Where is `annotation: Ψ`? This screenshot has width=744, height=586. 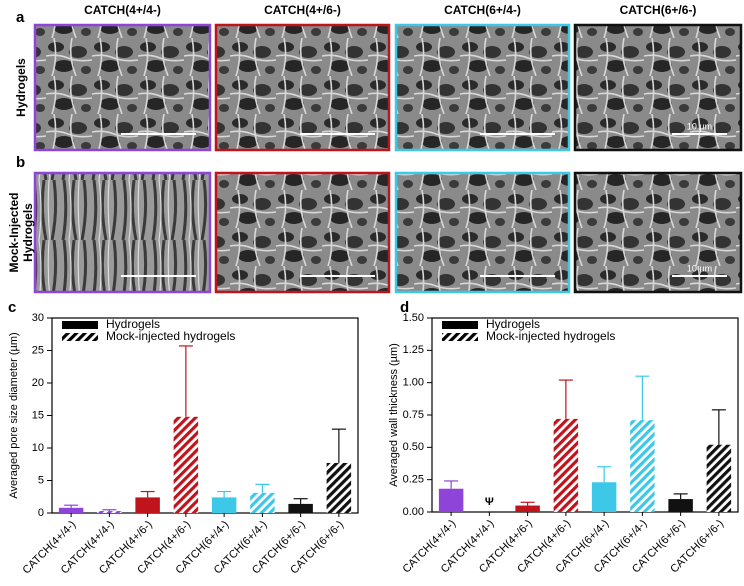
annotation: Ψ is located at coordinates (489, 502).